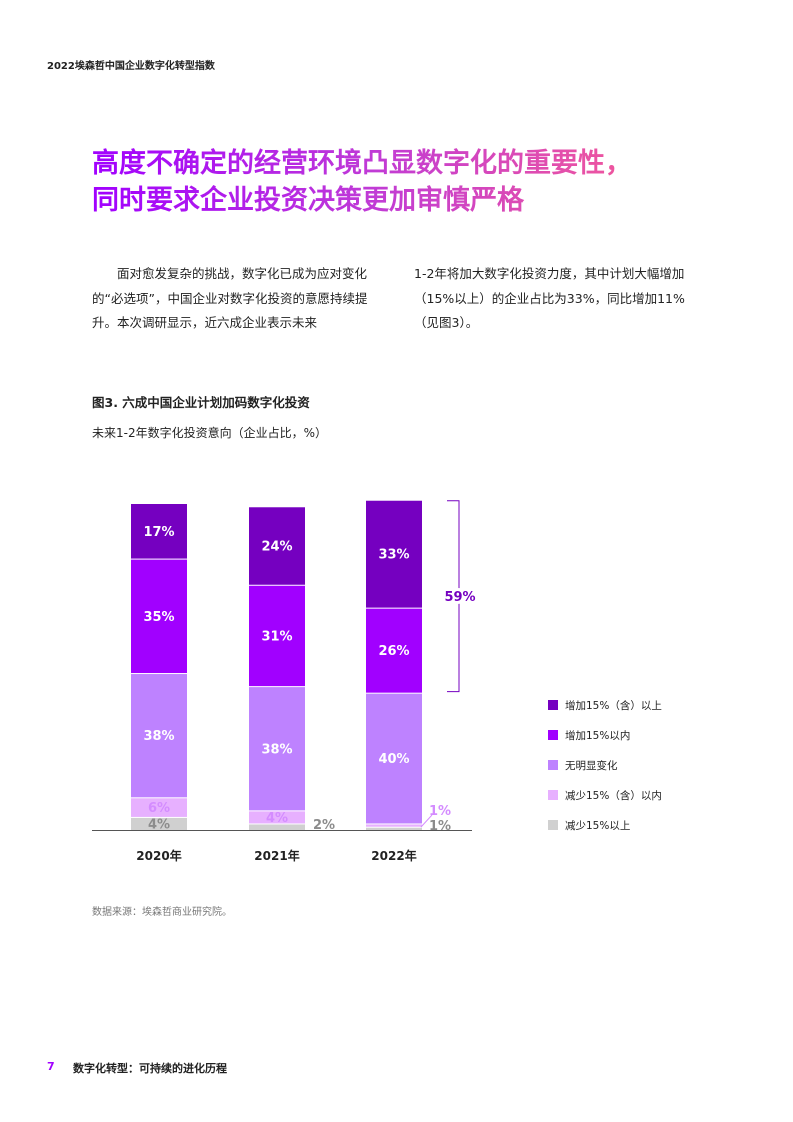  I want to click on headline-line-1: 高度不确定的经营环境凸显数字化的重要性，, so click(402, 163).